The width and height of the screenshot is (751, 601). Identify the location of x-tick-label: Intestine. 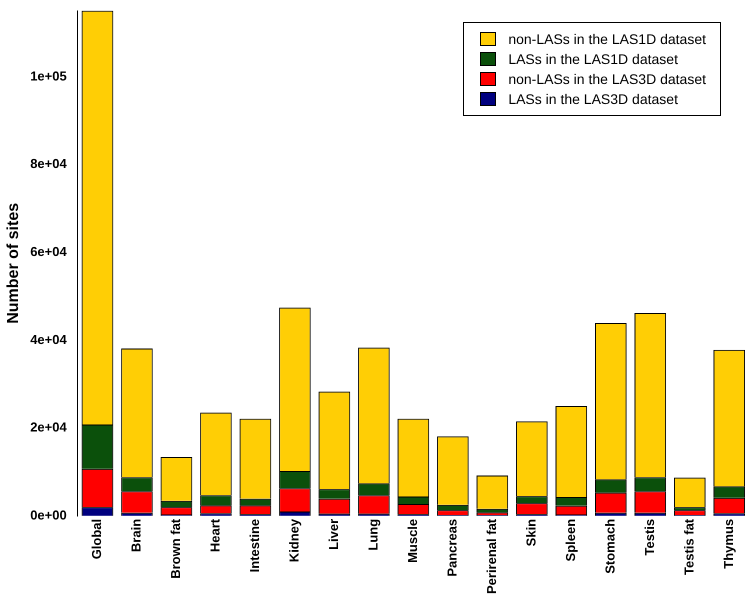
(254, 545).